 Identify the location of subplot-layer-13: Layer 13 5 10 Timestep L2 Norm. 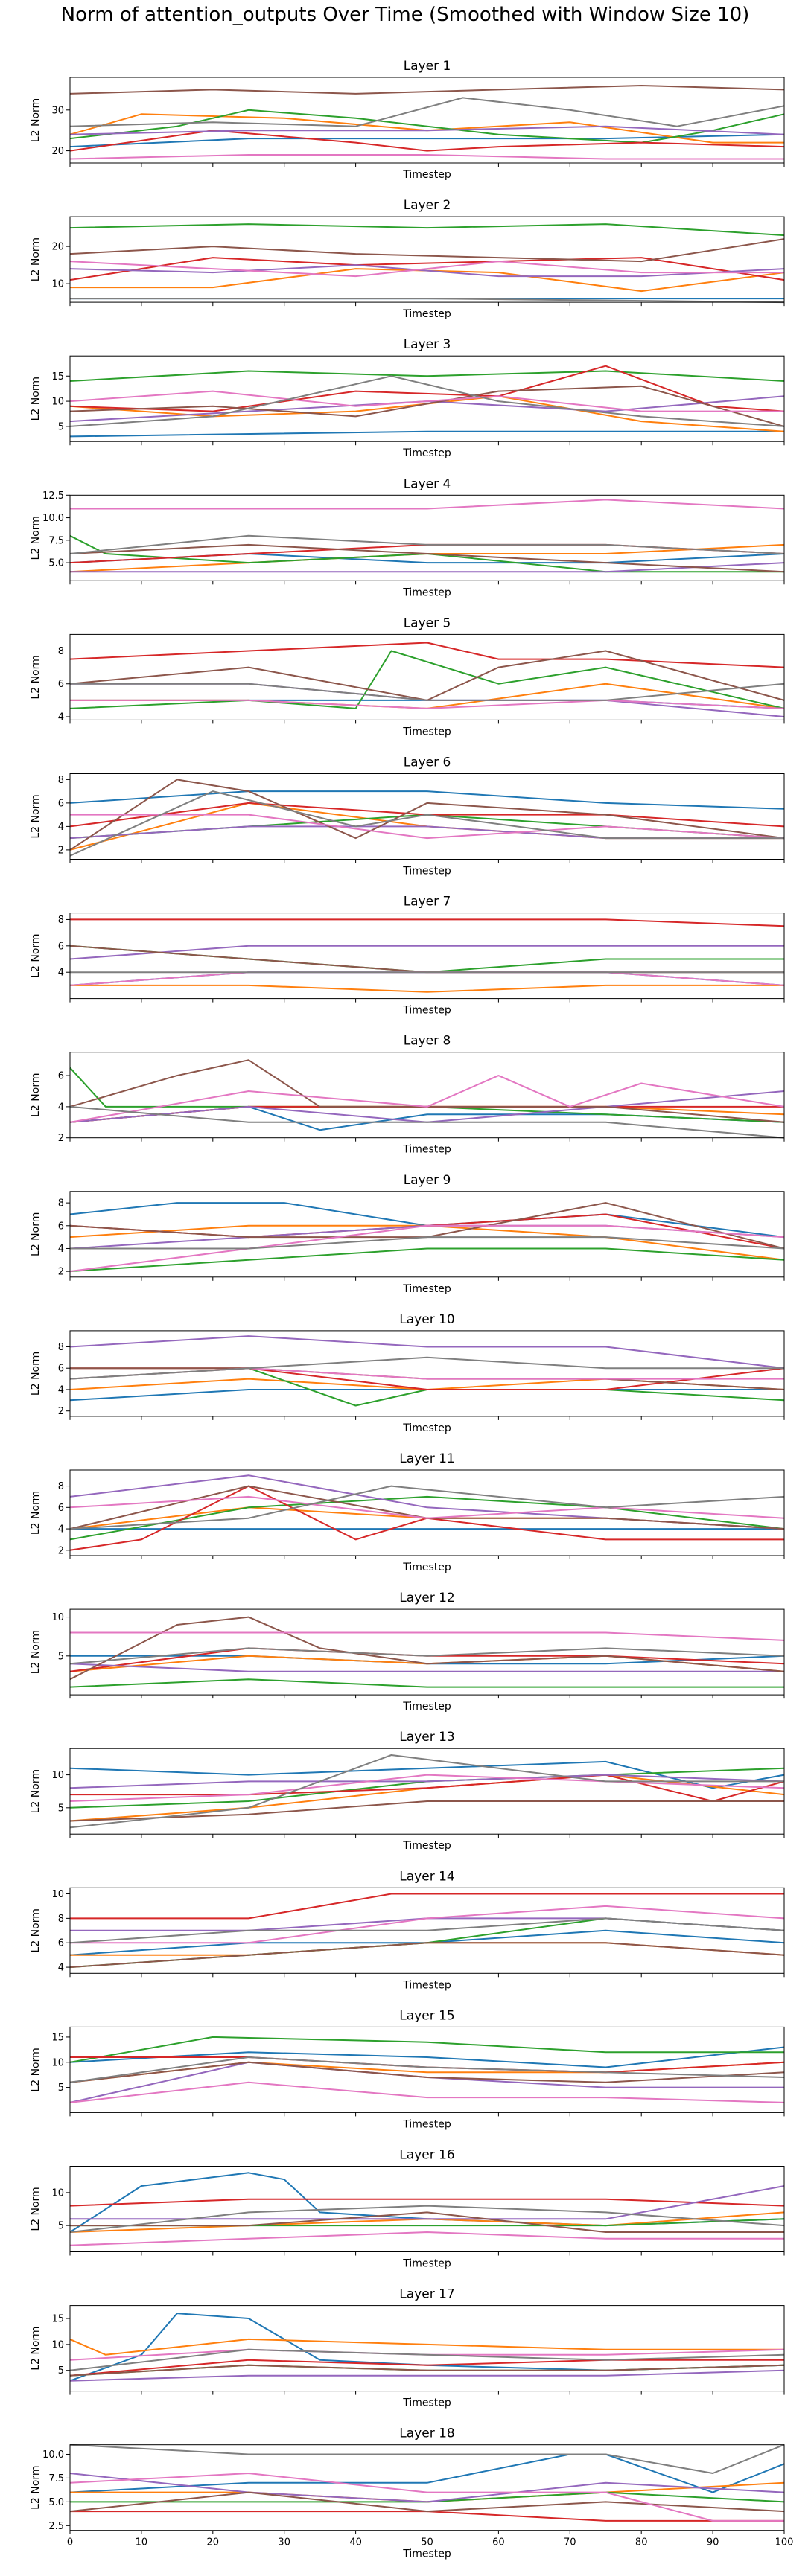
(408, 1791).